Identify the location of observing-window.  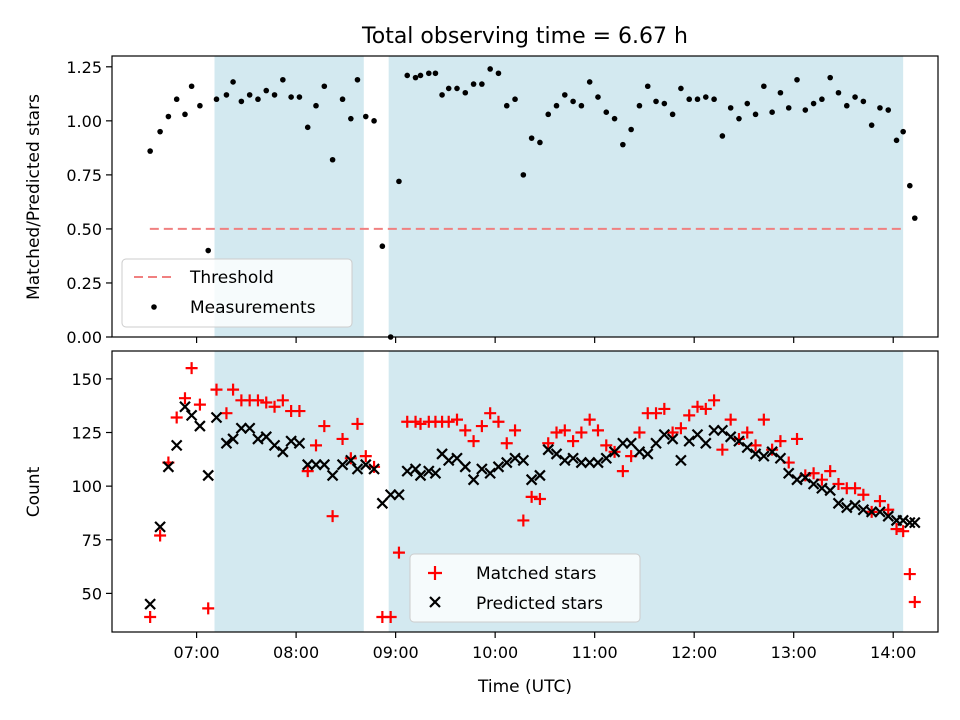
(289, 491).